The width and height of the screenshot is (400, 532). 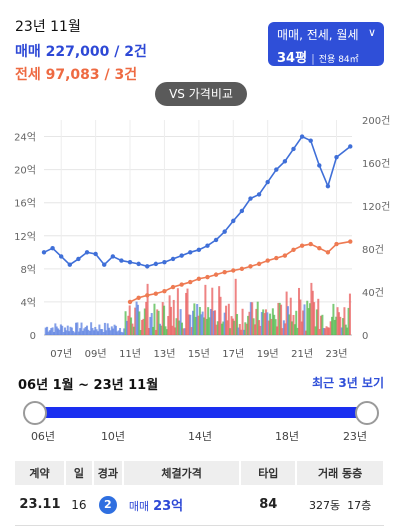 I want to click on price-value: 23억, so click(x=168, y=507).